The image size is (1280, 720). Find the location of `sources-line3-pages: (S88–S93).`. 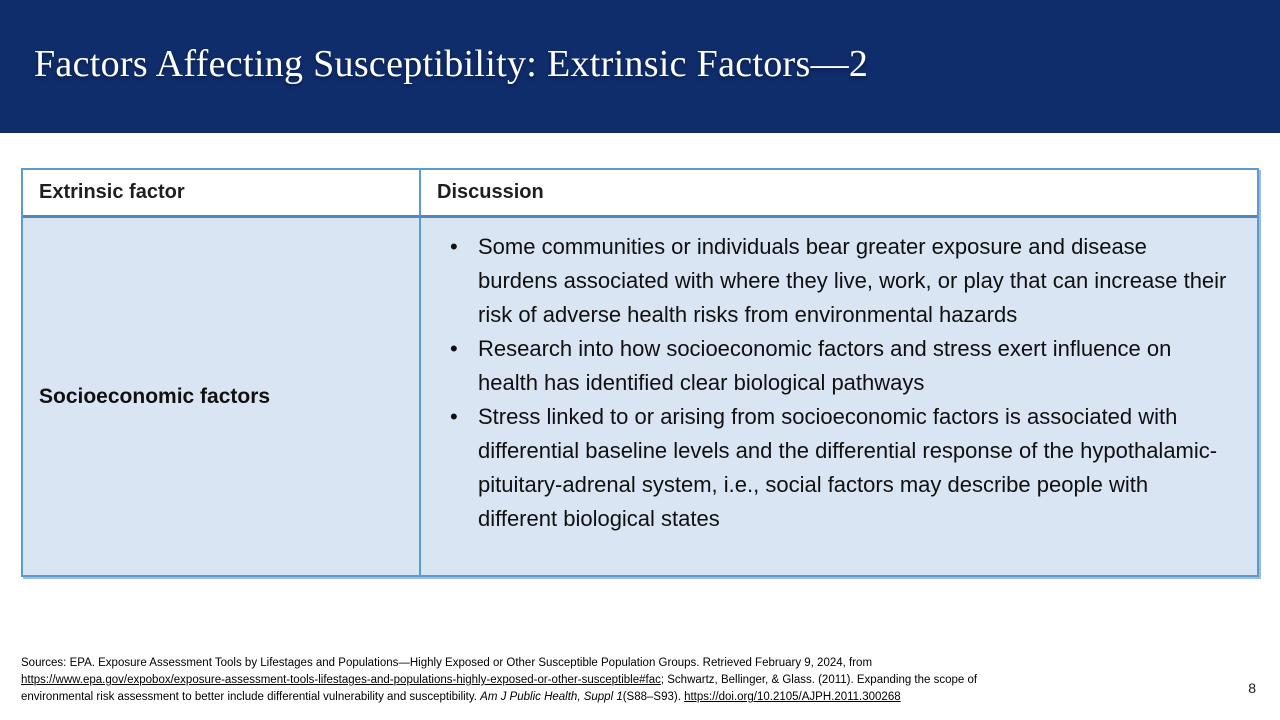

sources-line3-pages: (S88–S93). is located at coordinates (653, 697).